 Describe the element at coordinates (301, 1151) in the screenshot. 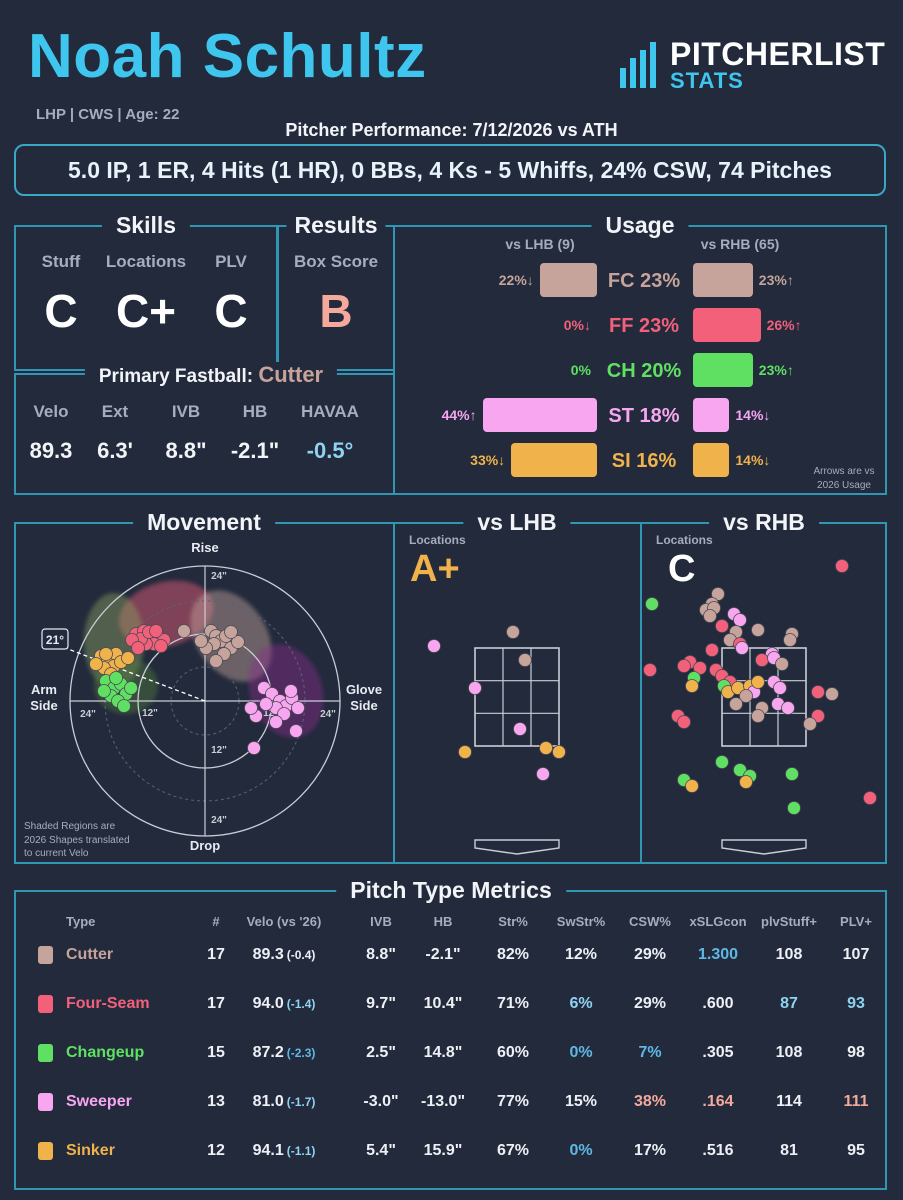

I see `metrics-velo-delta: (-1.1)` at that location.